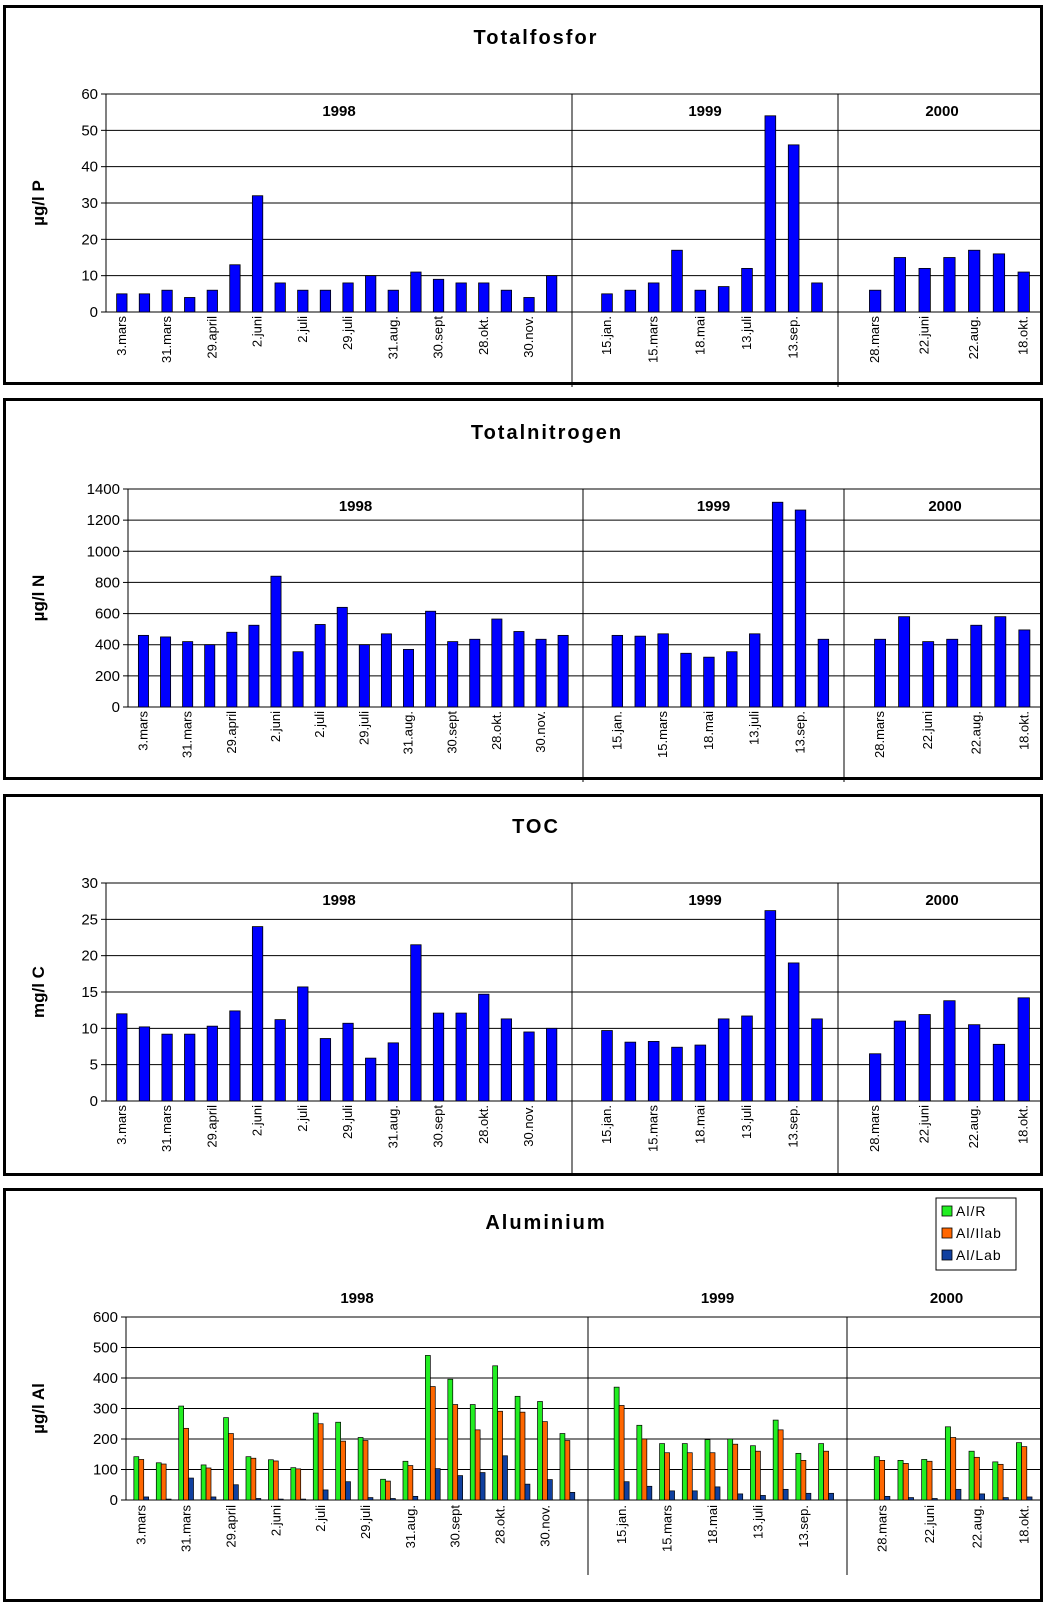 The image size is (1043, 1605). What do you see at coordinates (979, 1233) in the screenshot?
I see `legend-label: Al/Ilab` at bounding box center [979, 1233].